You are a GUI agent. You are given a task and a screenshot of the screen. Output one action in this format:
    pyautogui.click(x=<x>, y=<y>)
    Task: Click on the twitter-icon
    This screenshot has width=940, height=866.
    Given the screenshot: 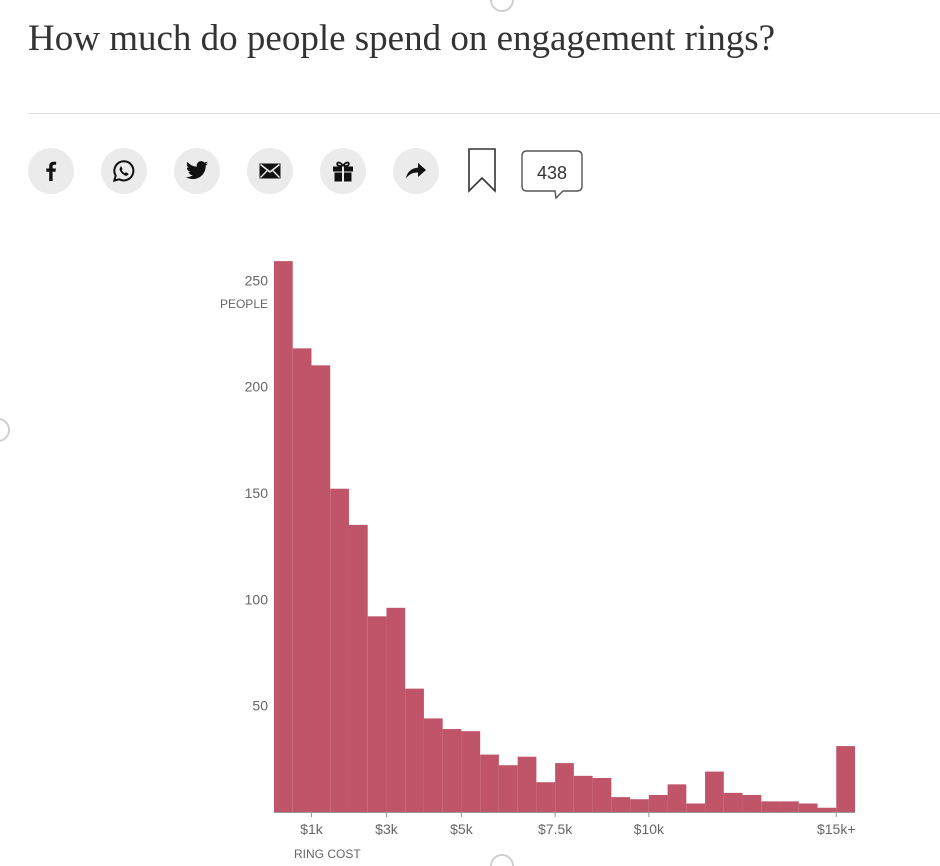 What is the action you would take?
    pyautogui.click(x=197, y=171)
    